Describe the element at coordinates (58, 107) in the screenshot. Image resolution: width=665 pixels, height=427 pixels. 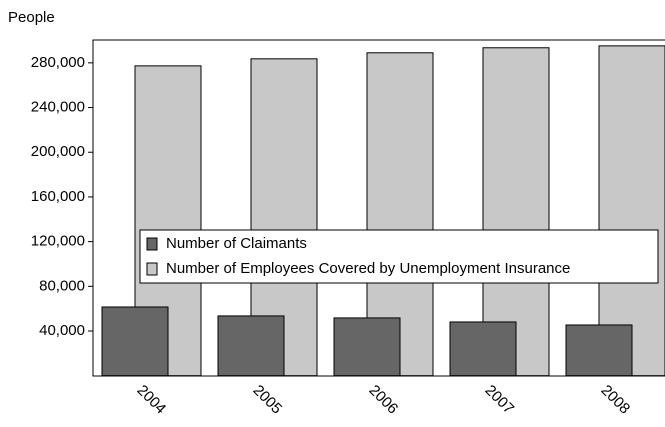
I see `y-tick-label: 240,000` at that location.